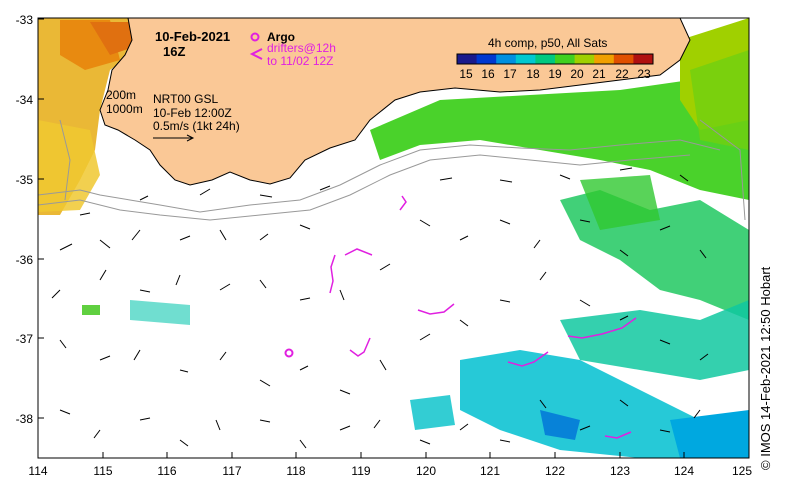 Image resolution: width=790 pixels, height=492 pixels. I want to click on x-tick-label: 121, so click(490, 471).